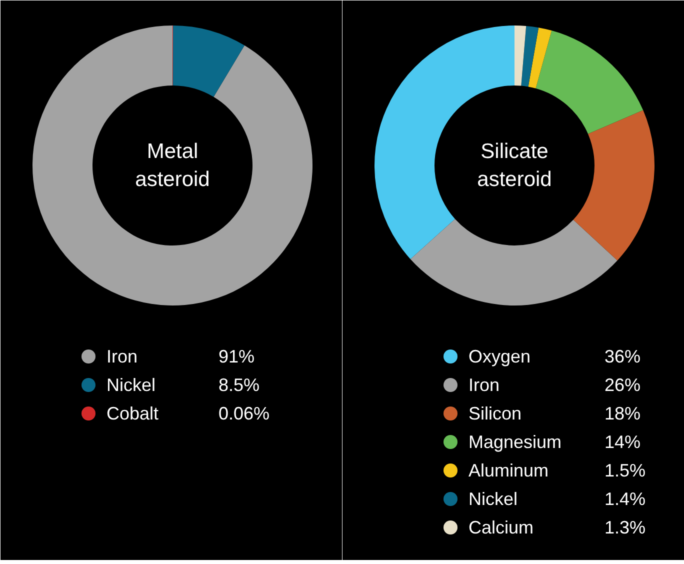  Describe the element at coordinates (132, 414) in the screenshot. I see `legend-label: Cobalt` at that location.